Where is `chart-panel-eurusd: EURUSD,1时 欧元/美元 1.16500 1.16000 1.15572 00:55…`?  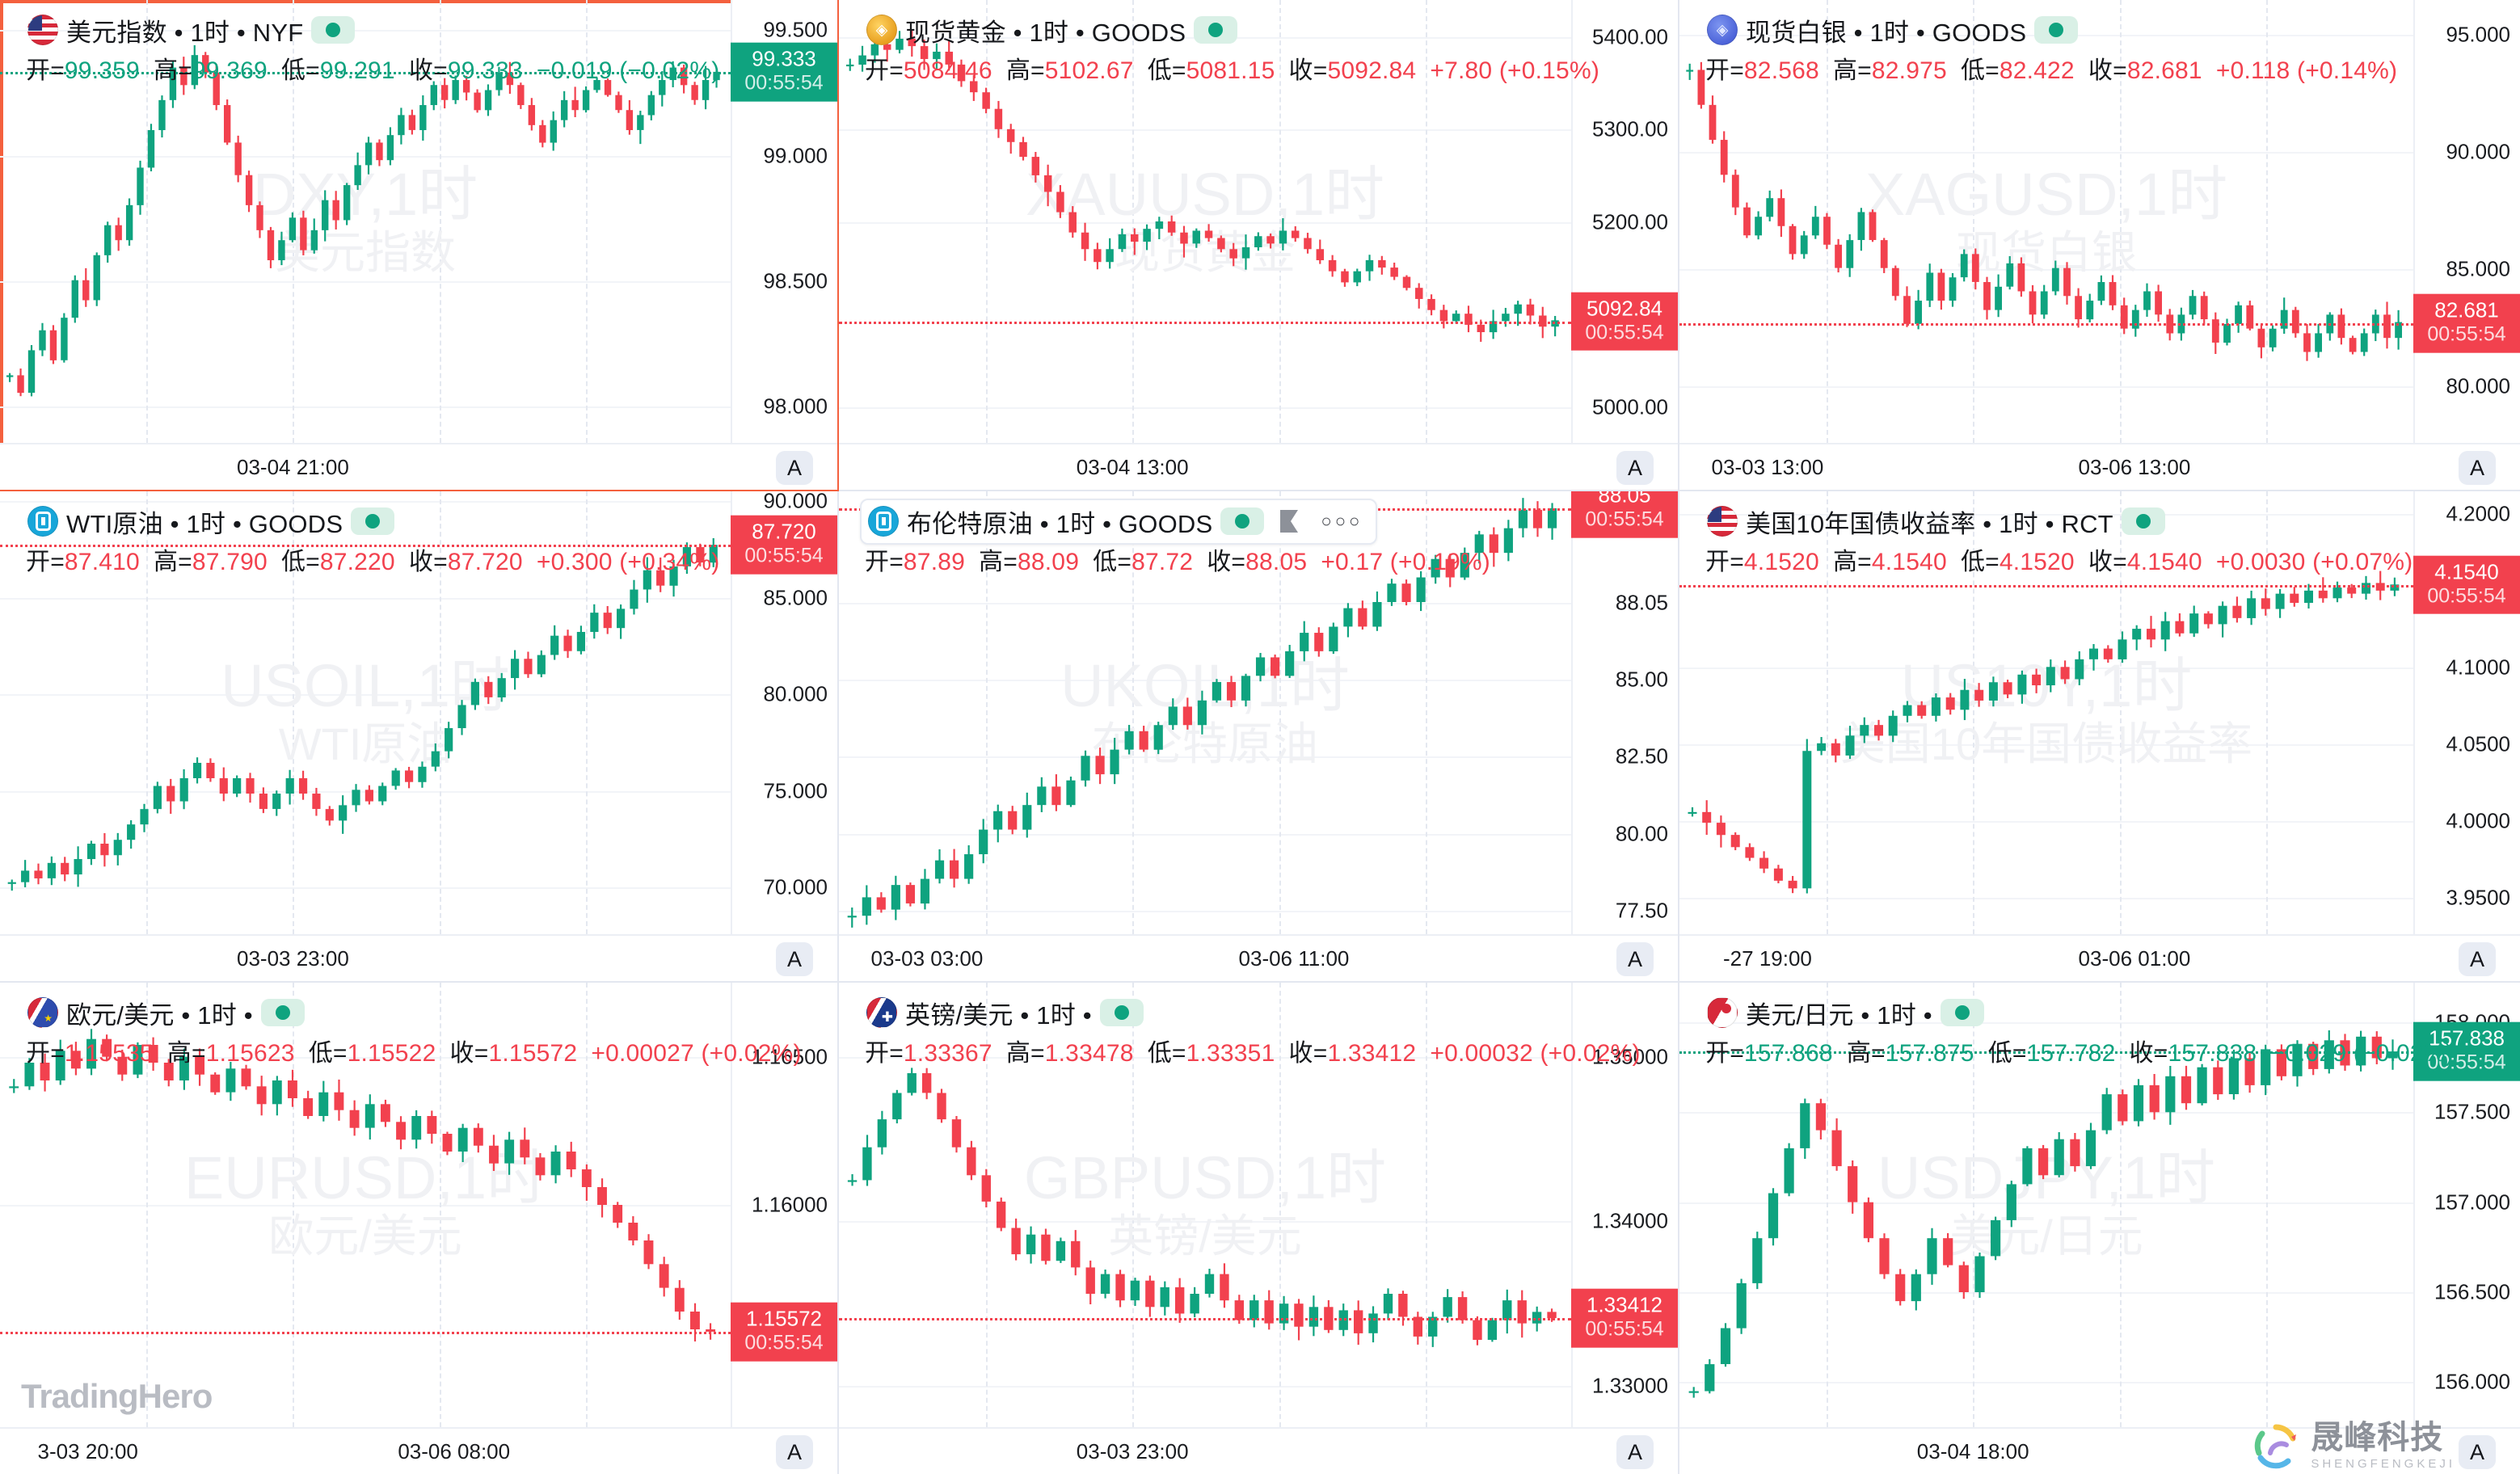
chart-panel-eurusd: EURUSD,1时 欧元/美元 1.16500 1.16000 1.15572 00:55… is located at coordinates (419, 1228).